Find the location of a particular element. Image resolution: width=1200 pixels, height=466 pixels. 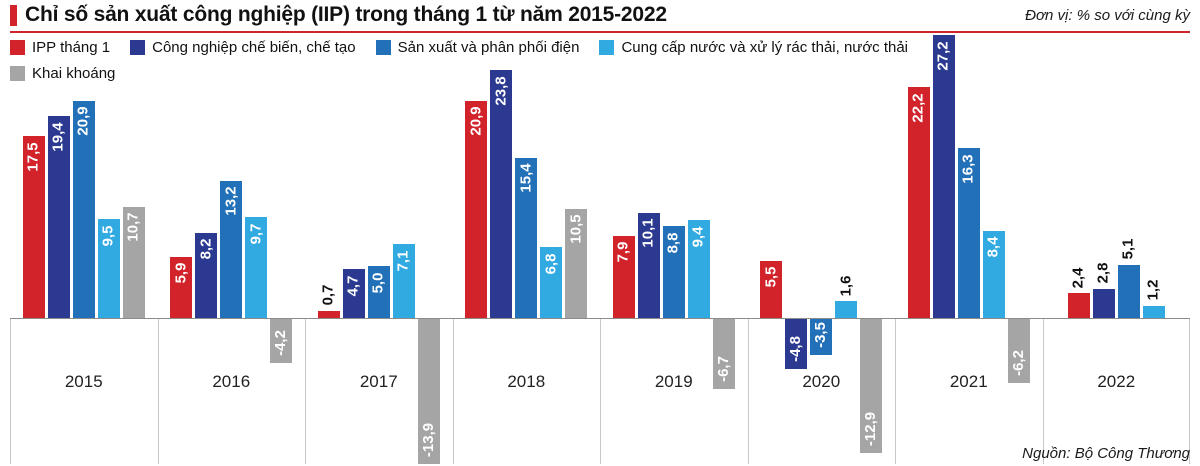

header-divider is located at coordinates (600, 32).